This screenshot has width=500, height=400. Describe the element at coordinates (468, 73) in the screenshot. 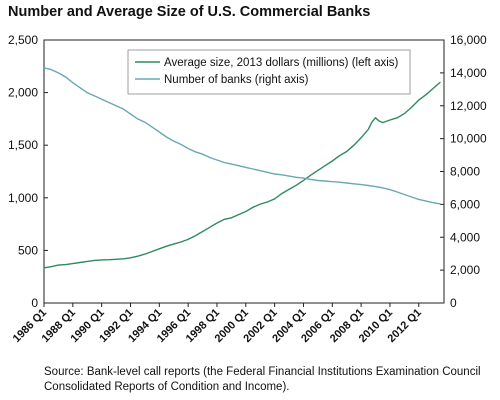

I see `right-axis-tick-label: 14,000` at that location.